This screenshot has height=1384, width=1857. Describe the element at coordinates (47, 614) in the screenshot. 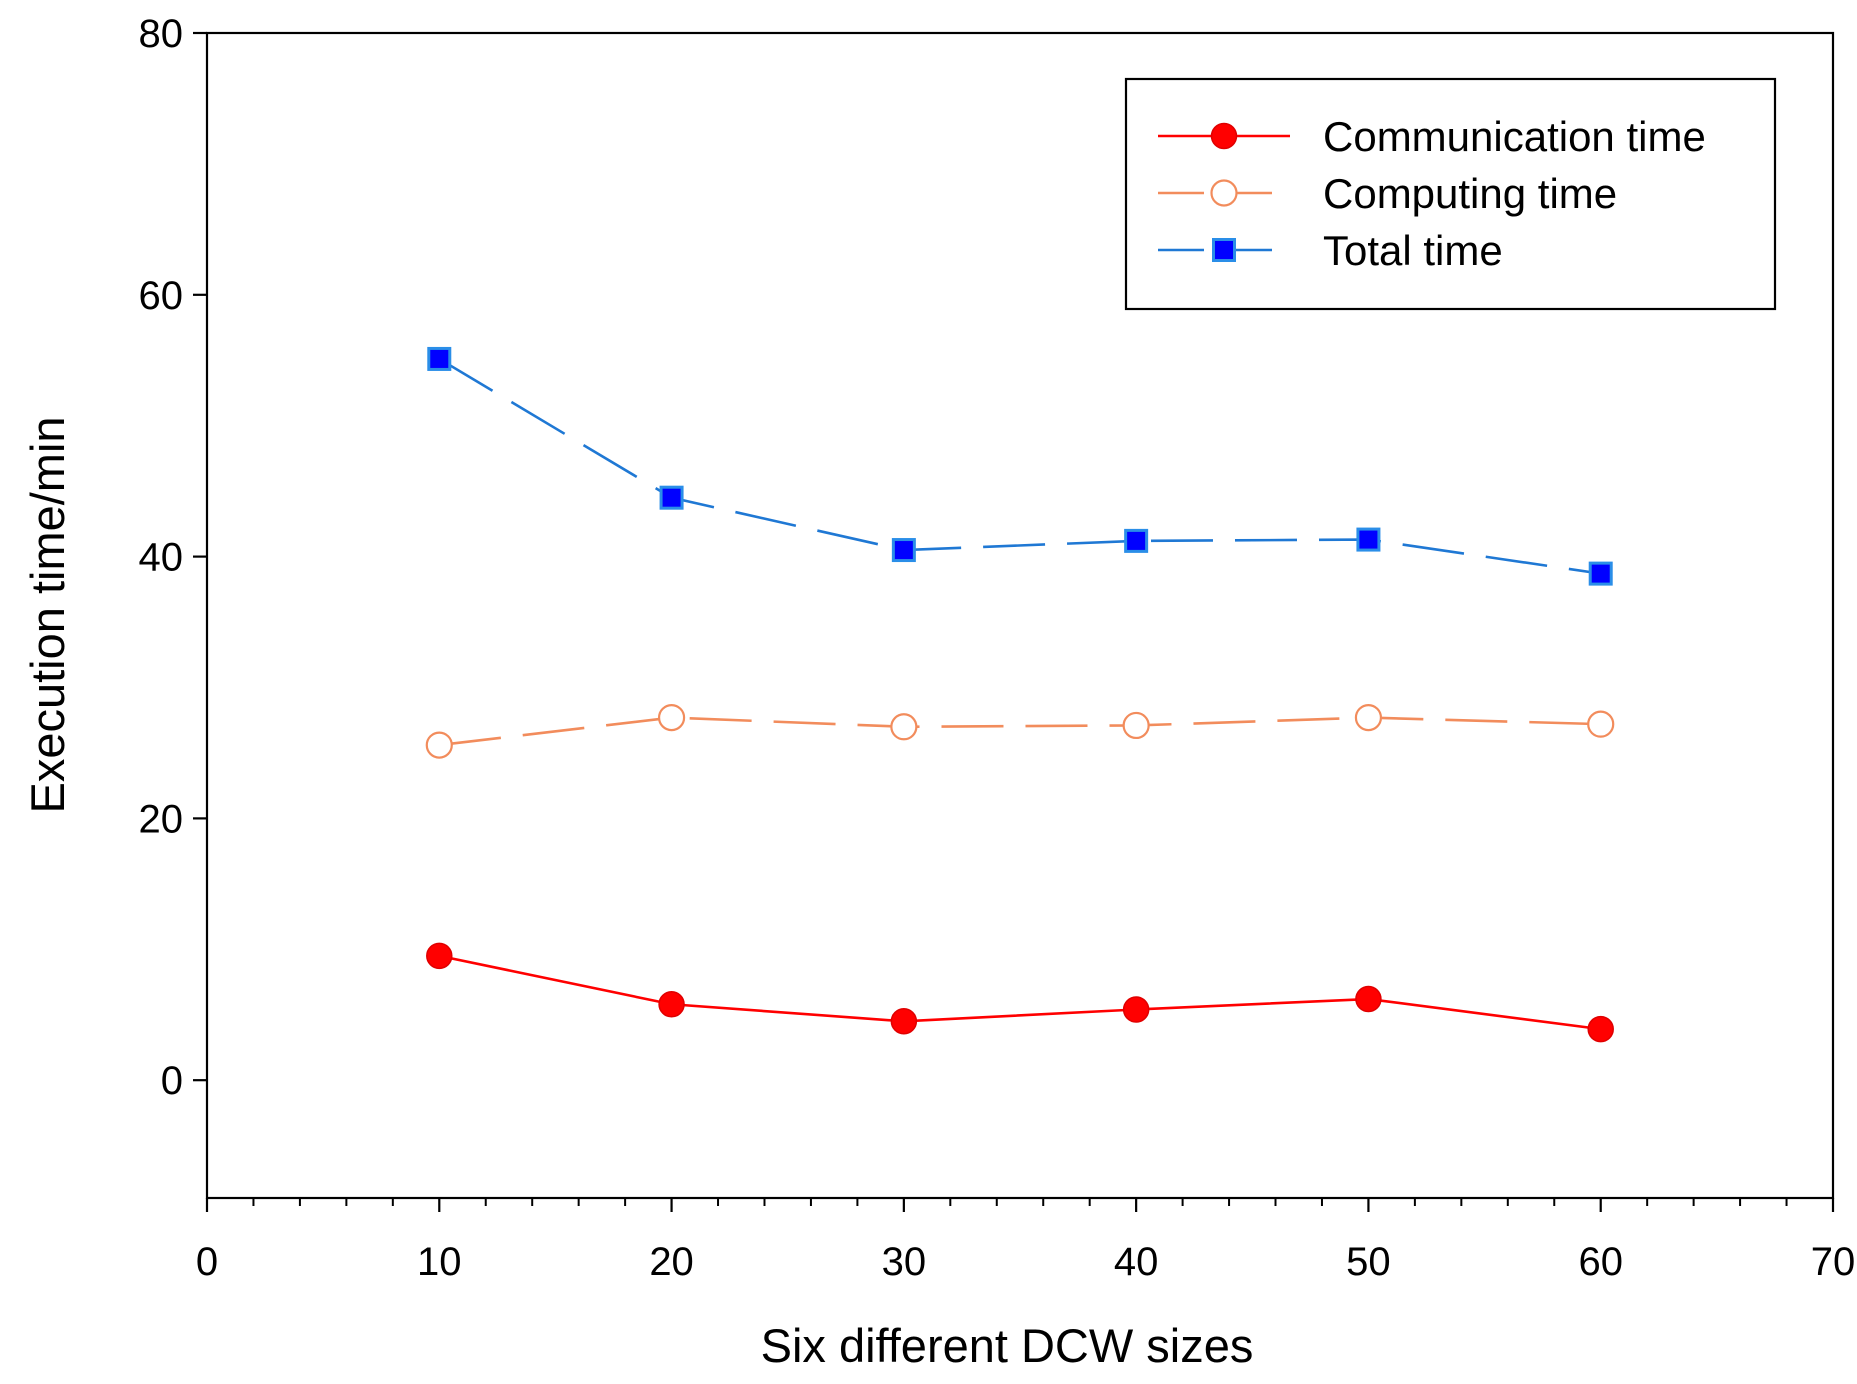

I see `y-axis-title: Execution time/min` at that location.